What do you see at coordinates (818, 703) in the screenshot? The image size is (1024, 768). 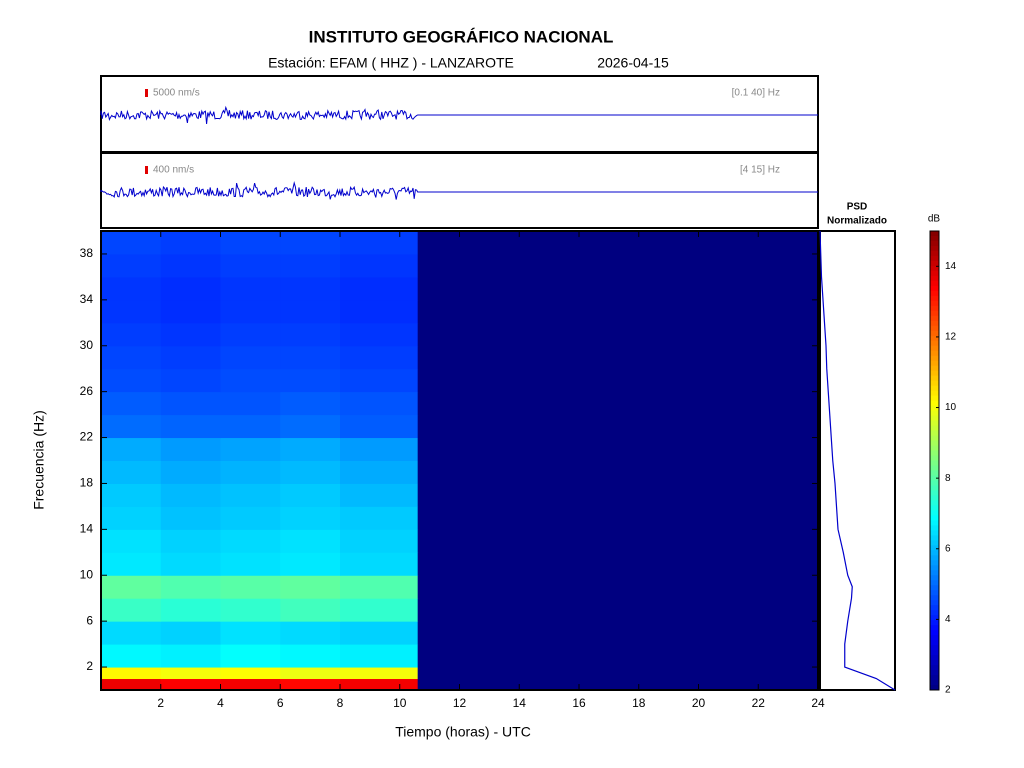 I see `x-tick-label: 24` at bounding box center [818, 703].